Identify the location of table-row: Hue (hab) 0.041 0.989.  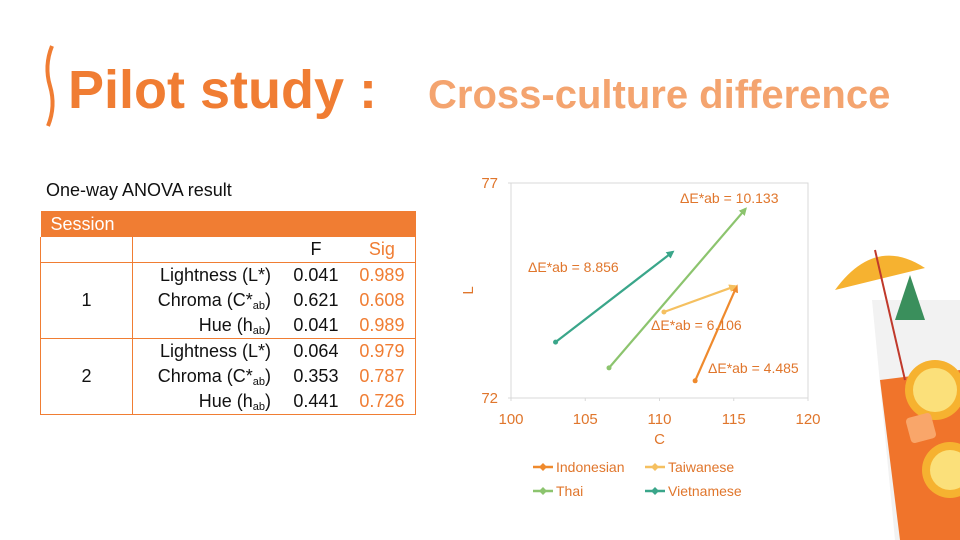
(228, 326).